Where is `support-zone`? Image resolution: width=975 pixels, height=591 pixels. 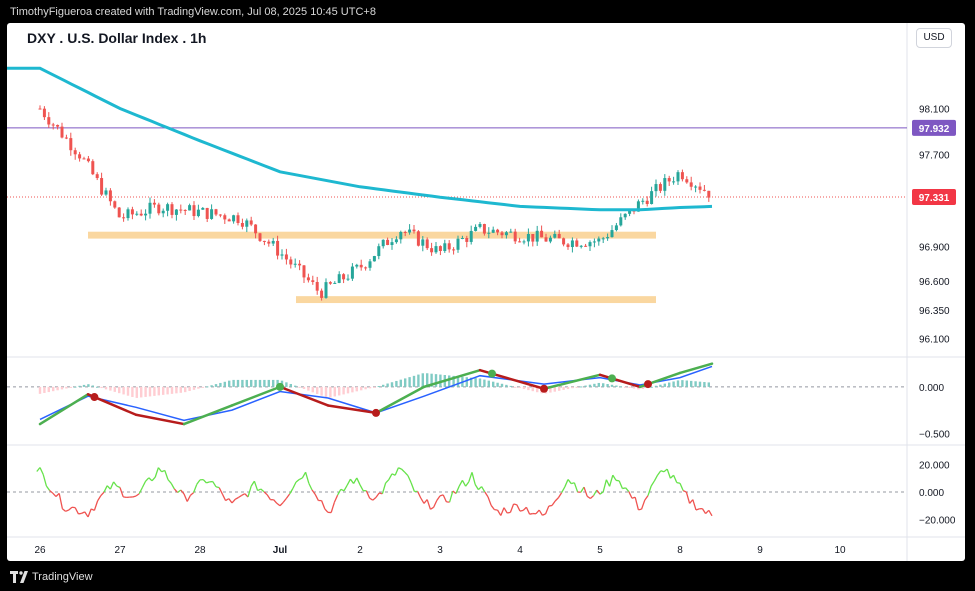 support-zone is located at coordinates (372, 235).